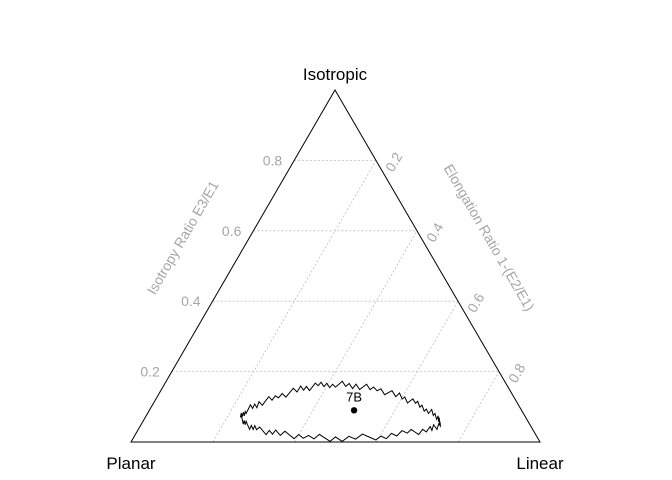 The height and width of the screenshot is (480, 672). Describe the element at coordinates (517, 372) in the screenshot. I see `elongation-tick-label: 0.8` at that location.